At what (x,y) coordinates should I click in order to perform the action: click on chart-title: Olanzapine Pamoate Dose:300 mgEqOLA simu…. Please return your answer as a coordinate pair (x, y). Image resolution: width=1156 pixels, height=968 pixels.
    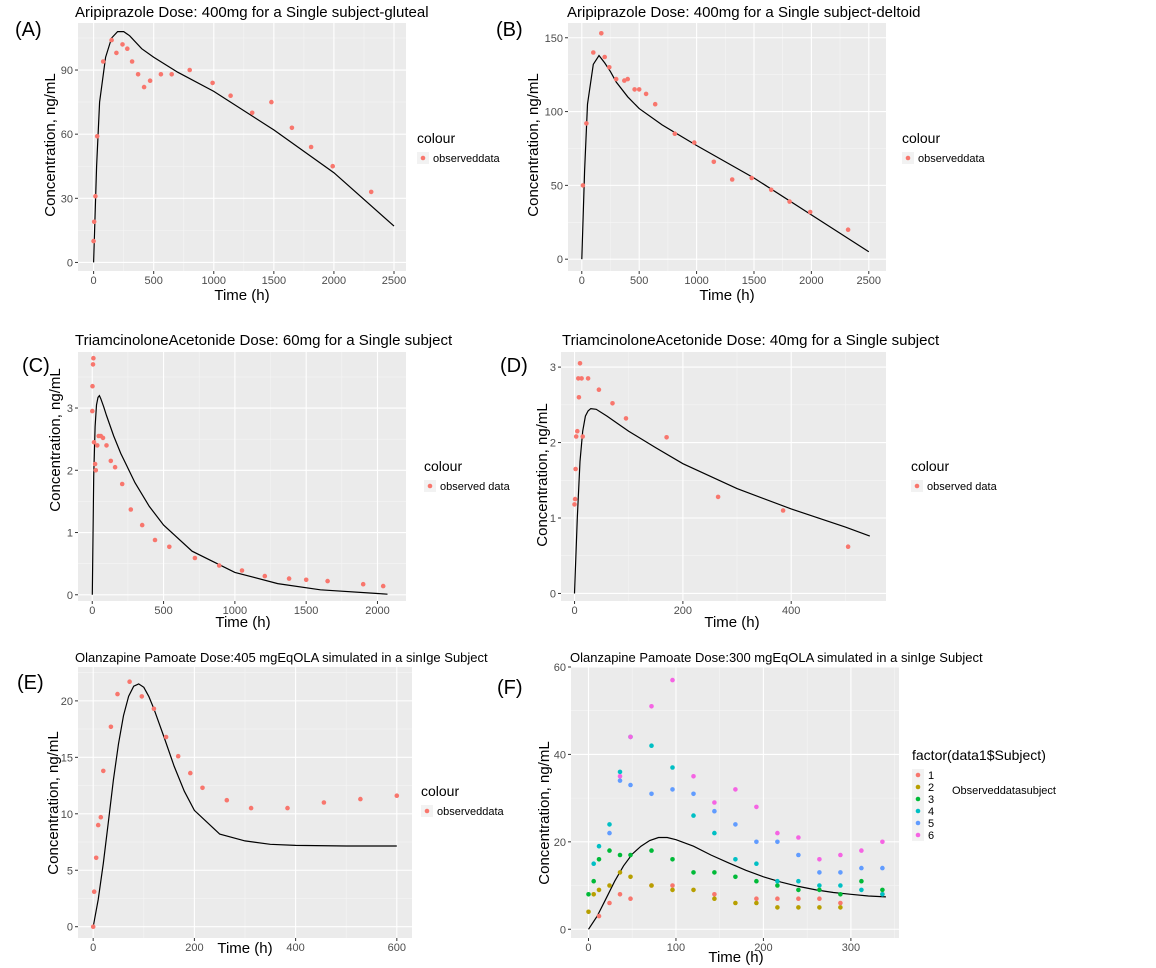
    Looking at the image, I should click on (776, 657).